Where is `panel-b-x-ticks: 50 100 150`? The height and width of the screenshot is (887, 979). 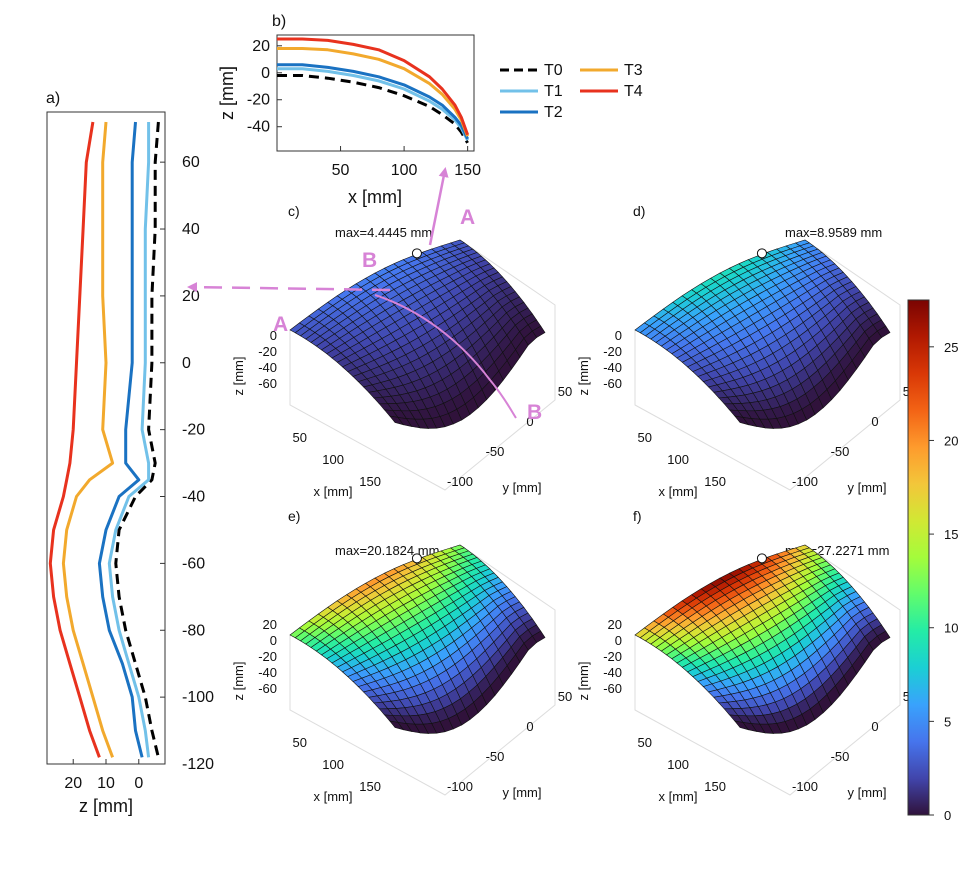
panel-b-x-ticks: 50 100 150 is located at coordinates (406, 162).